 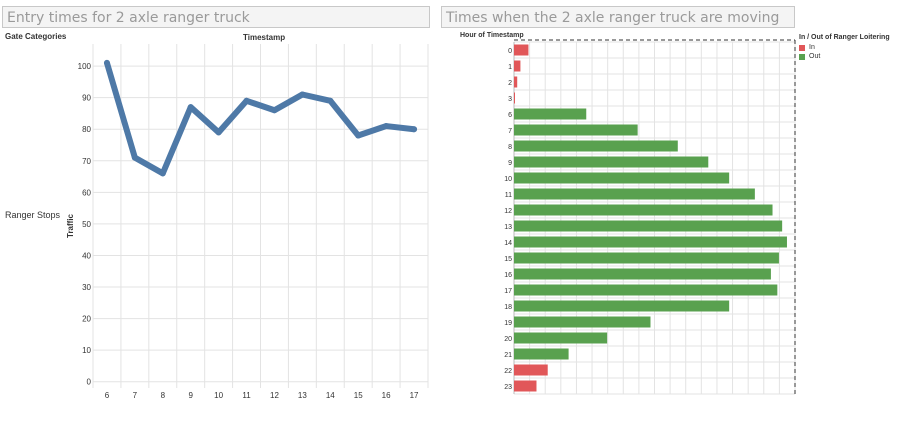 What do you see at coordinates (246, 395) in the screenshot?
I see `x-tick-label: 11` at bounding box center [246, 395].